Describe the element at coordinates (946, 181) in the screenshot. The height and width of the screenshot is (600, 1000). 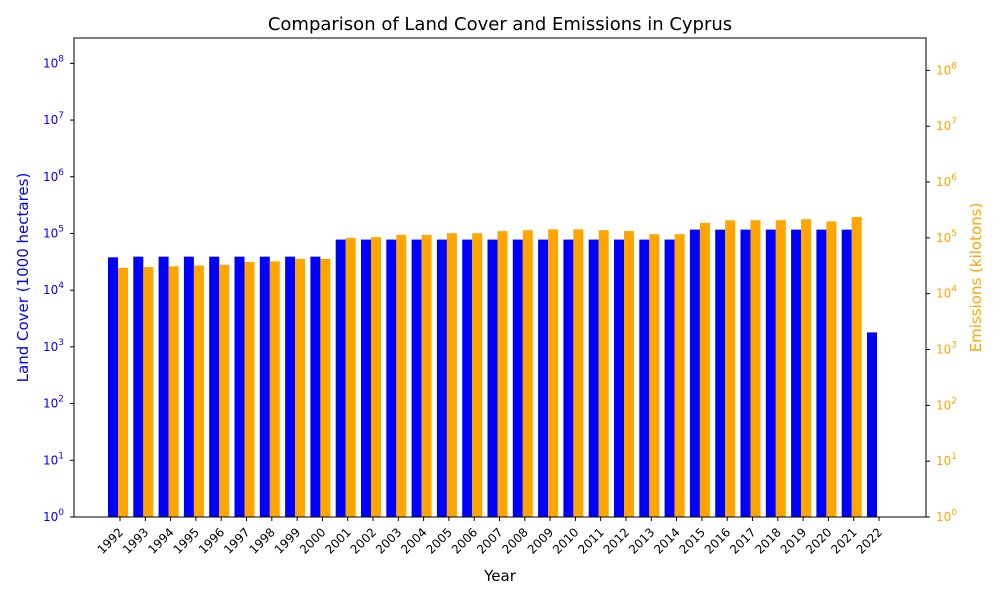
I see `right-tick-label: 10⁶` at that location.